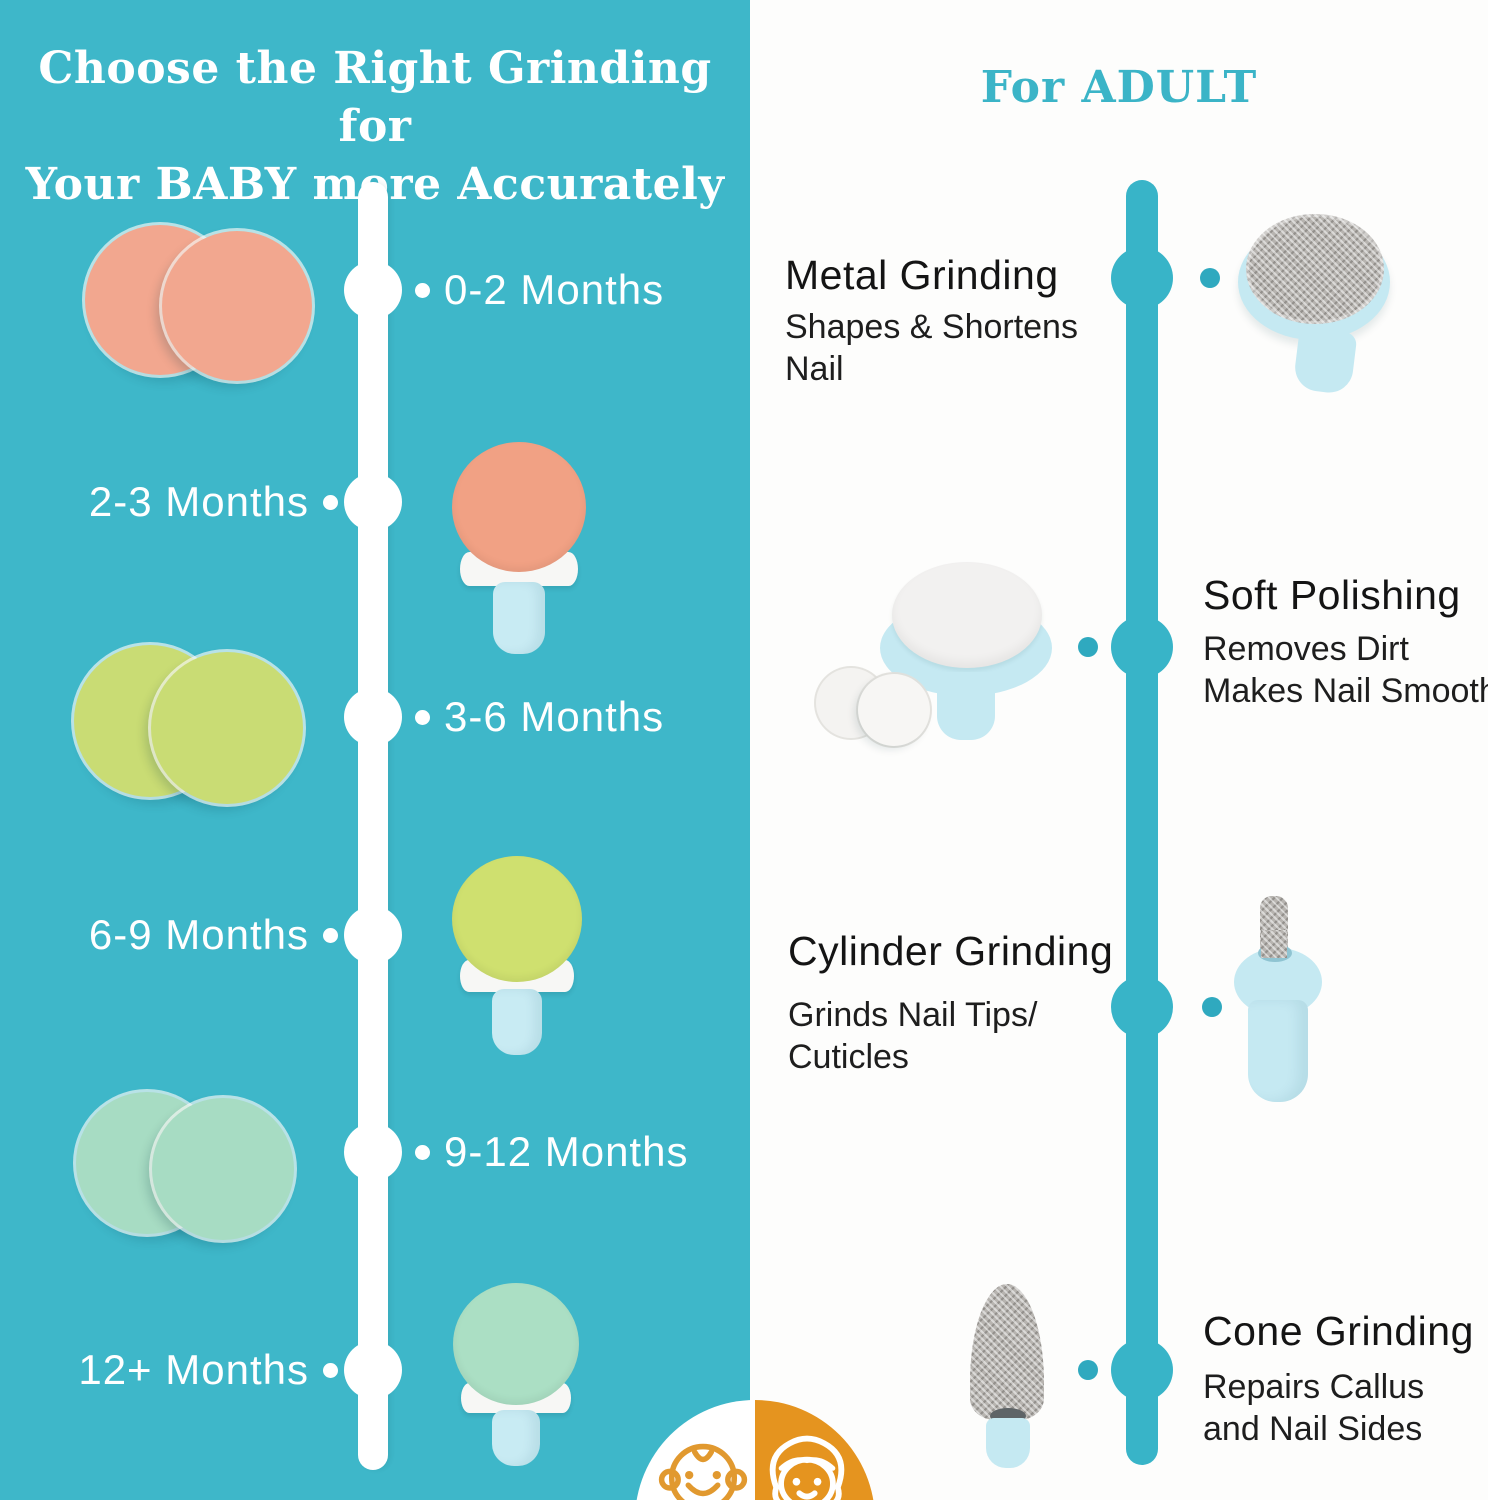  I want to click on age-row-6-9: 6-9 Months, so click(213, 935).